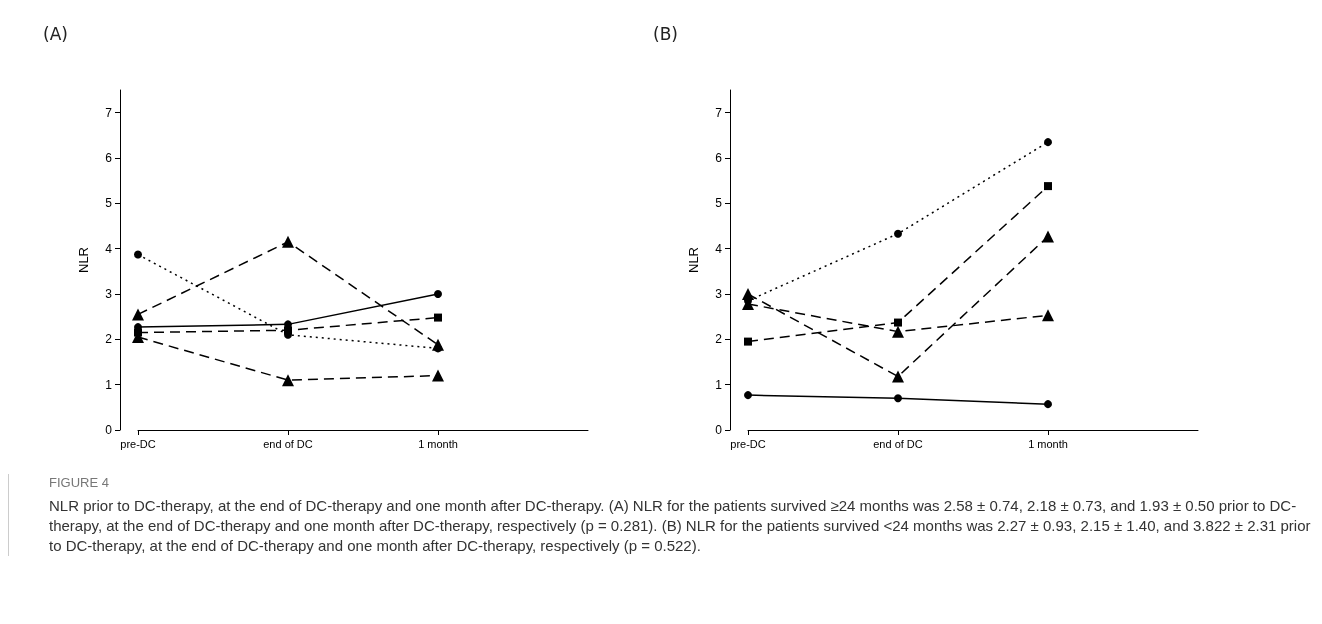 This screenshot has height=624, width=1322. I want to click on chart-title: (B), so click(665, 33).